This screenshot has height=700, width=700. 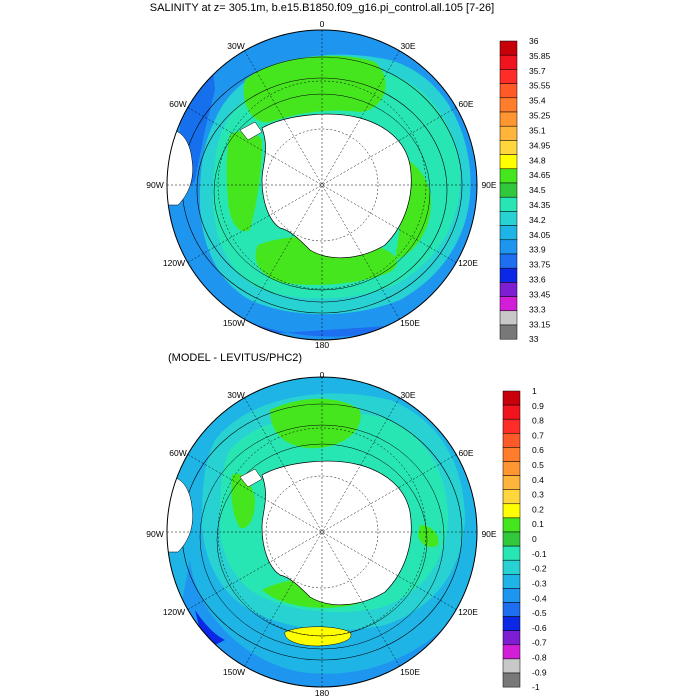 I want to click on top-colorbar-label: 34.35, so click(x=540, y=205).